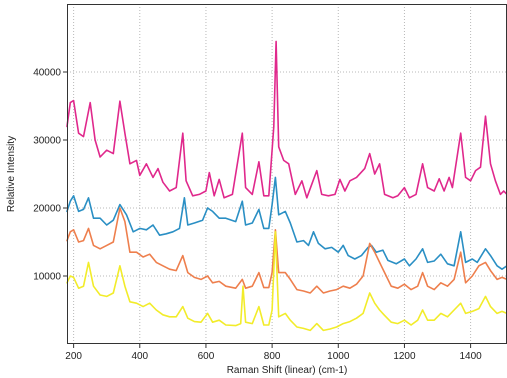  Describe the element at coordinates (47, 141) in the screenshot. I see `y-tick-label: 30000` at that location.